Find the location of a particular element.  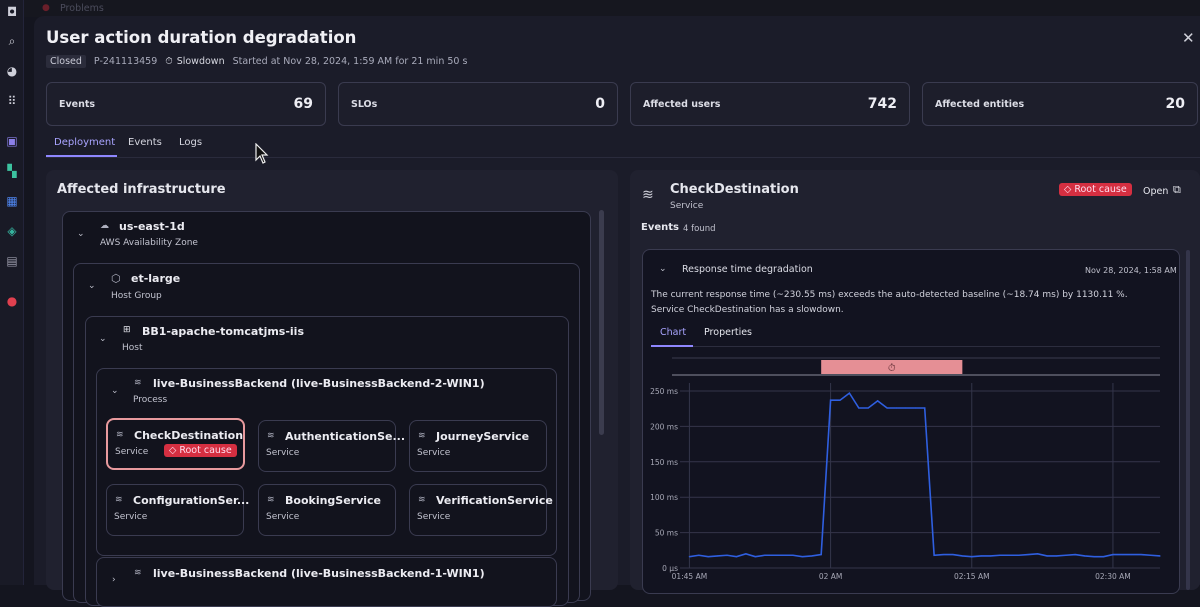

copilot-icon: ◕ is located at coordinates (12, 71).